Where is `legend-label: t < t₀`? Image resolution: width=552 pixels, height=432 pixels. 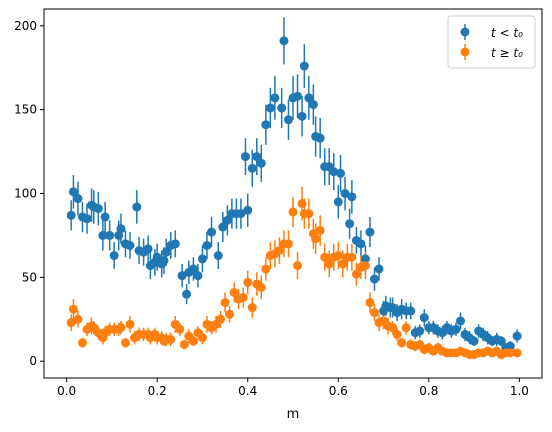 legend-label: t < t₀ is located at coordinates (507, 33).